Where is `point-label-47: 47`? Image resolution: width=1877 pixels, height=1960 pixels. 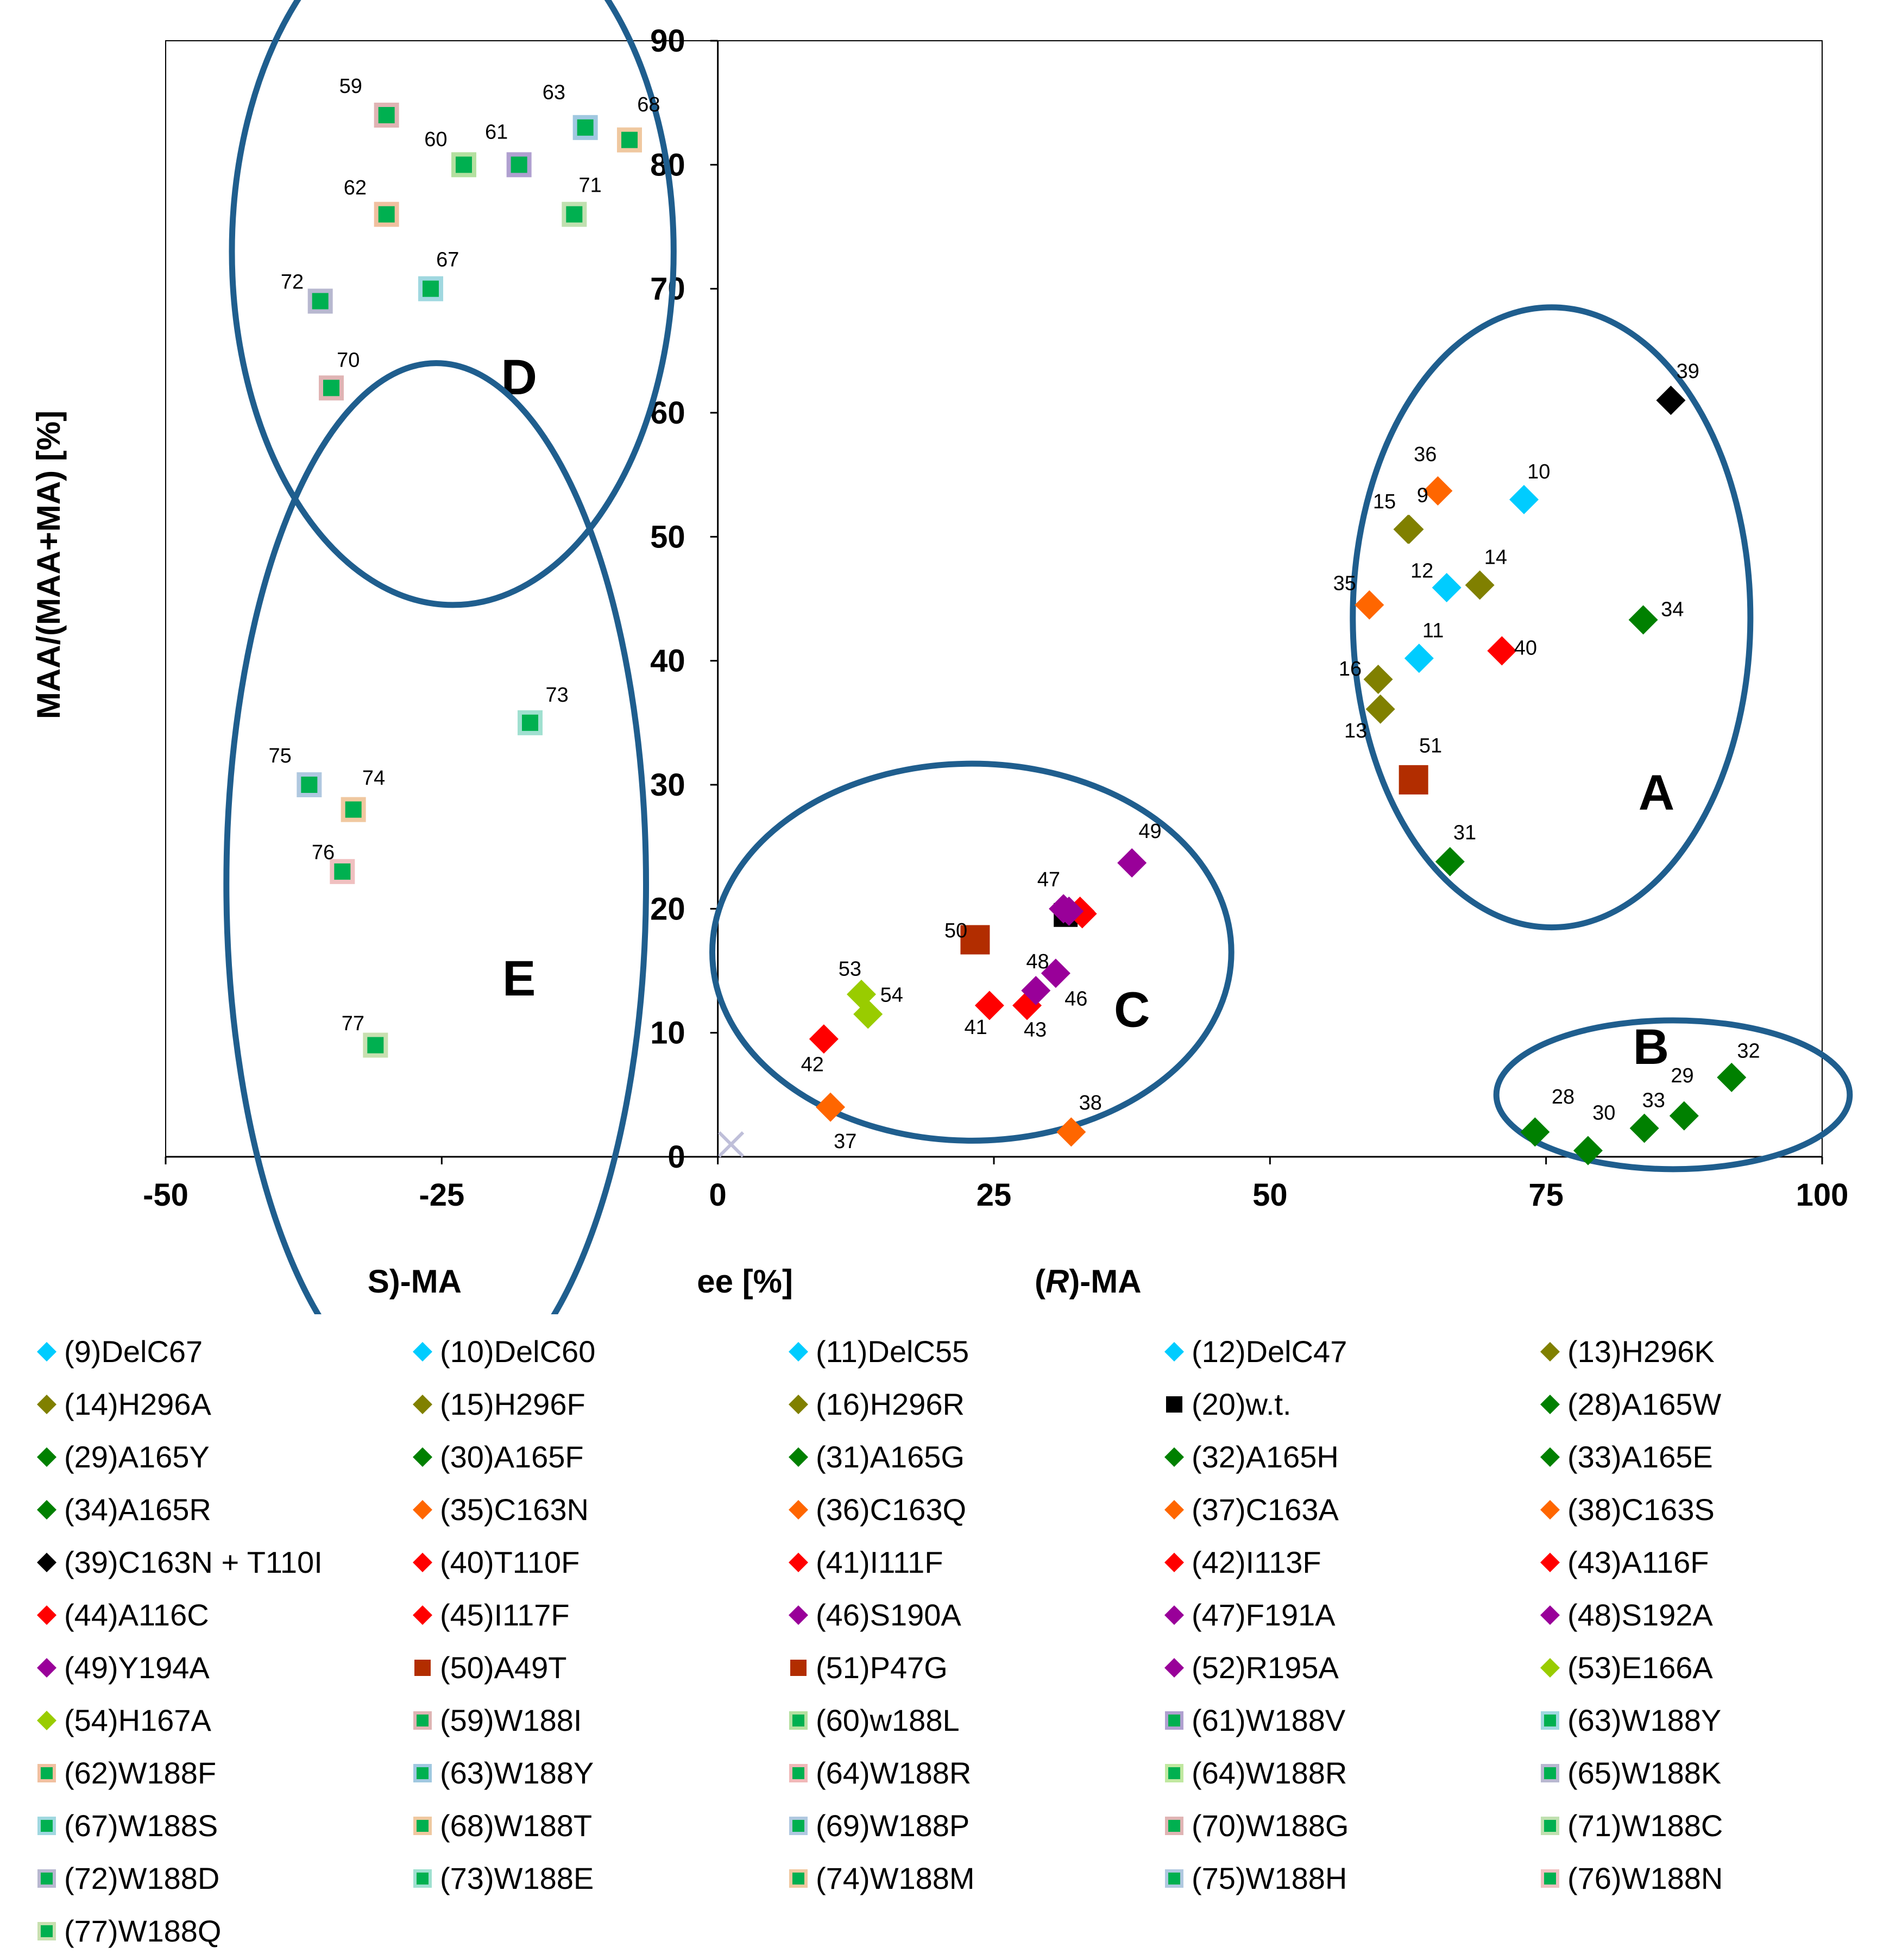
point-label-47: 47 is located at coordinates (1048, 879).